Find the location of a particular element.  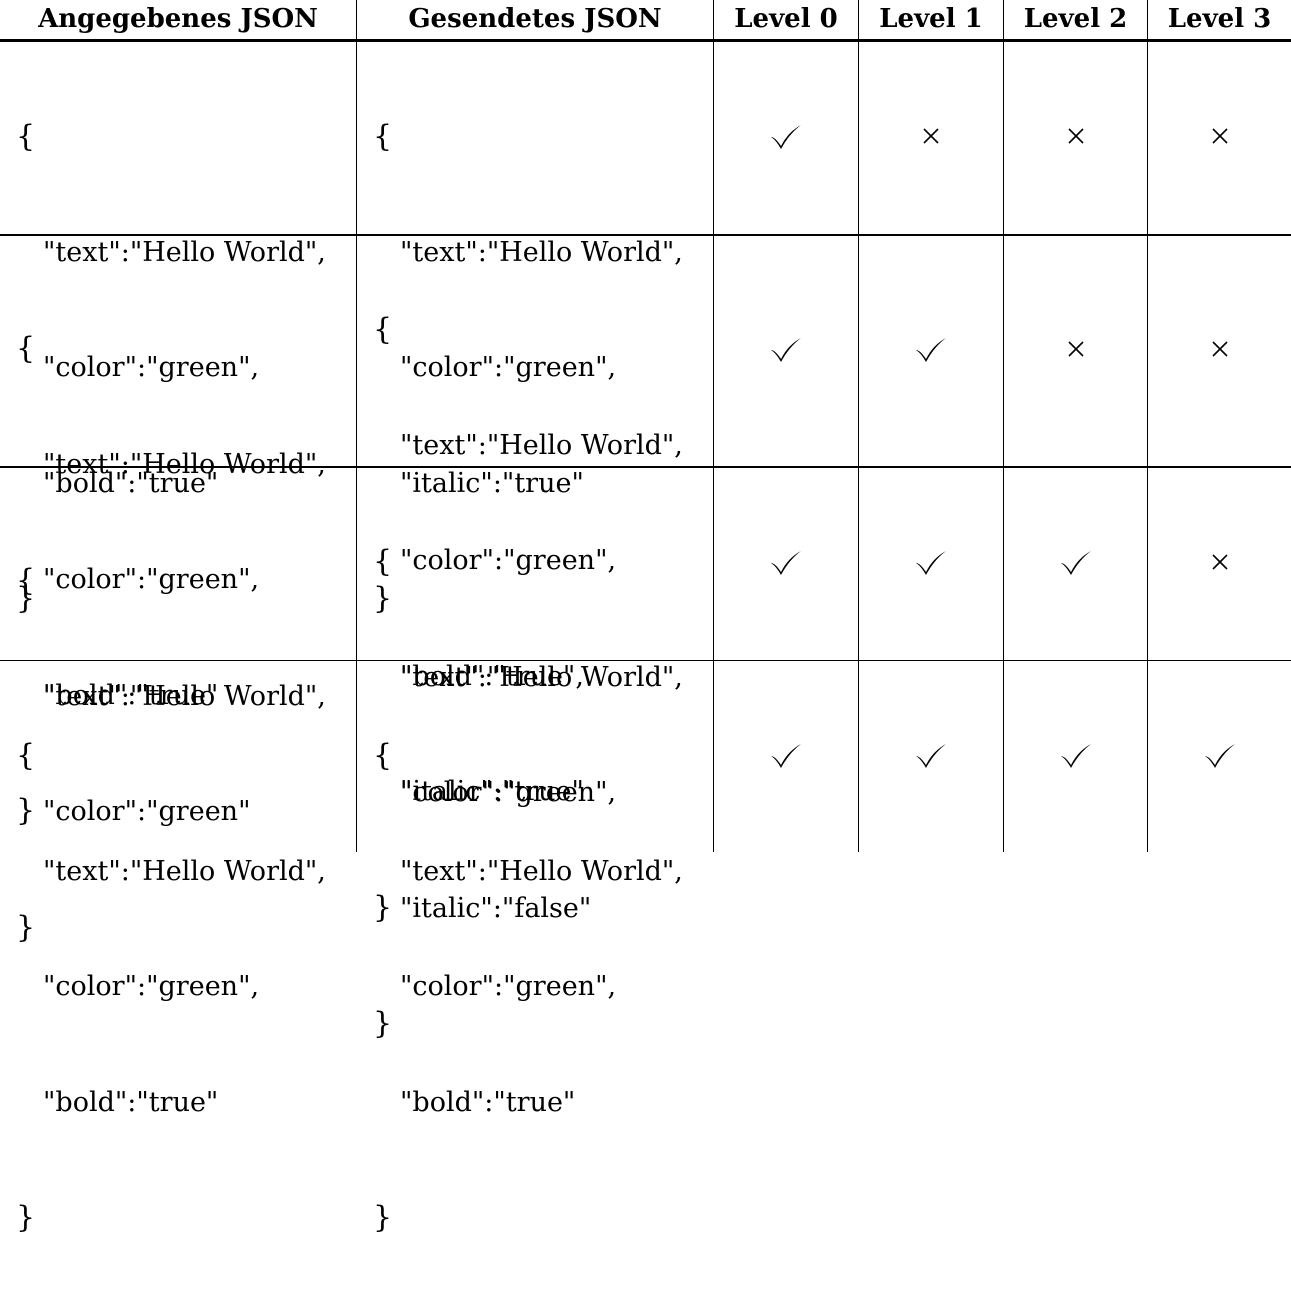

header-level-0: Level 0 is located at coordinates (786, 19).